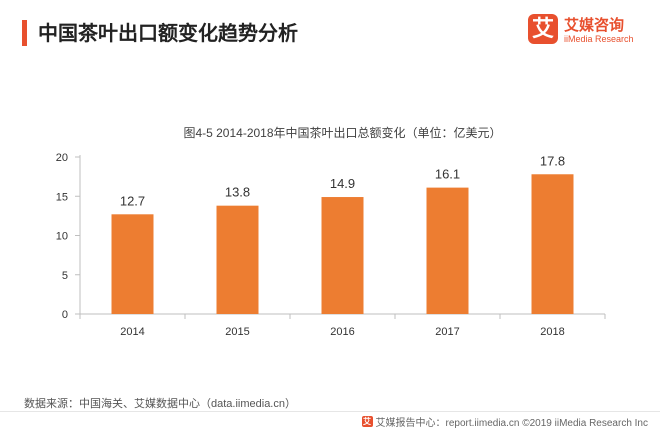 This screenshot has width=660, height=429. Describe the element at coordinates (342, 332) in the screenshot. I see `x-tick-label-2016: 2016` at that location.